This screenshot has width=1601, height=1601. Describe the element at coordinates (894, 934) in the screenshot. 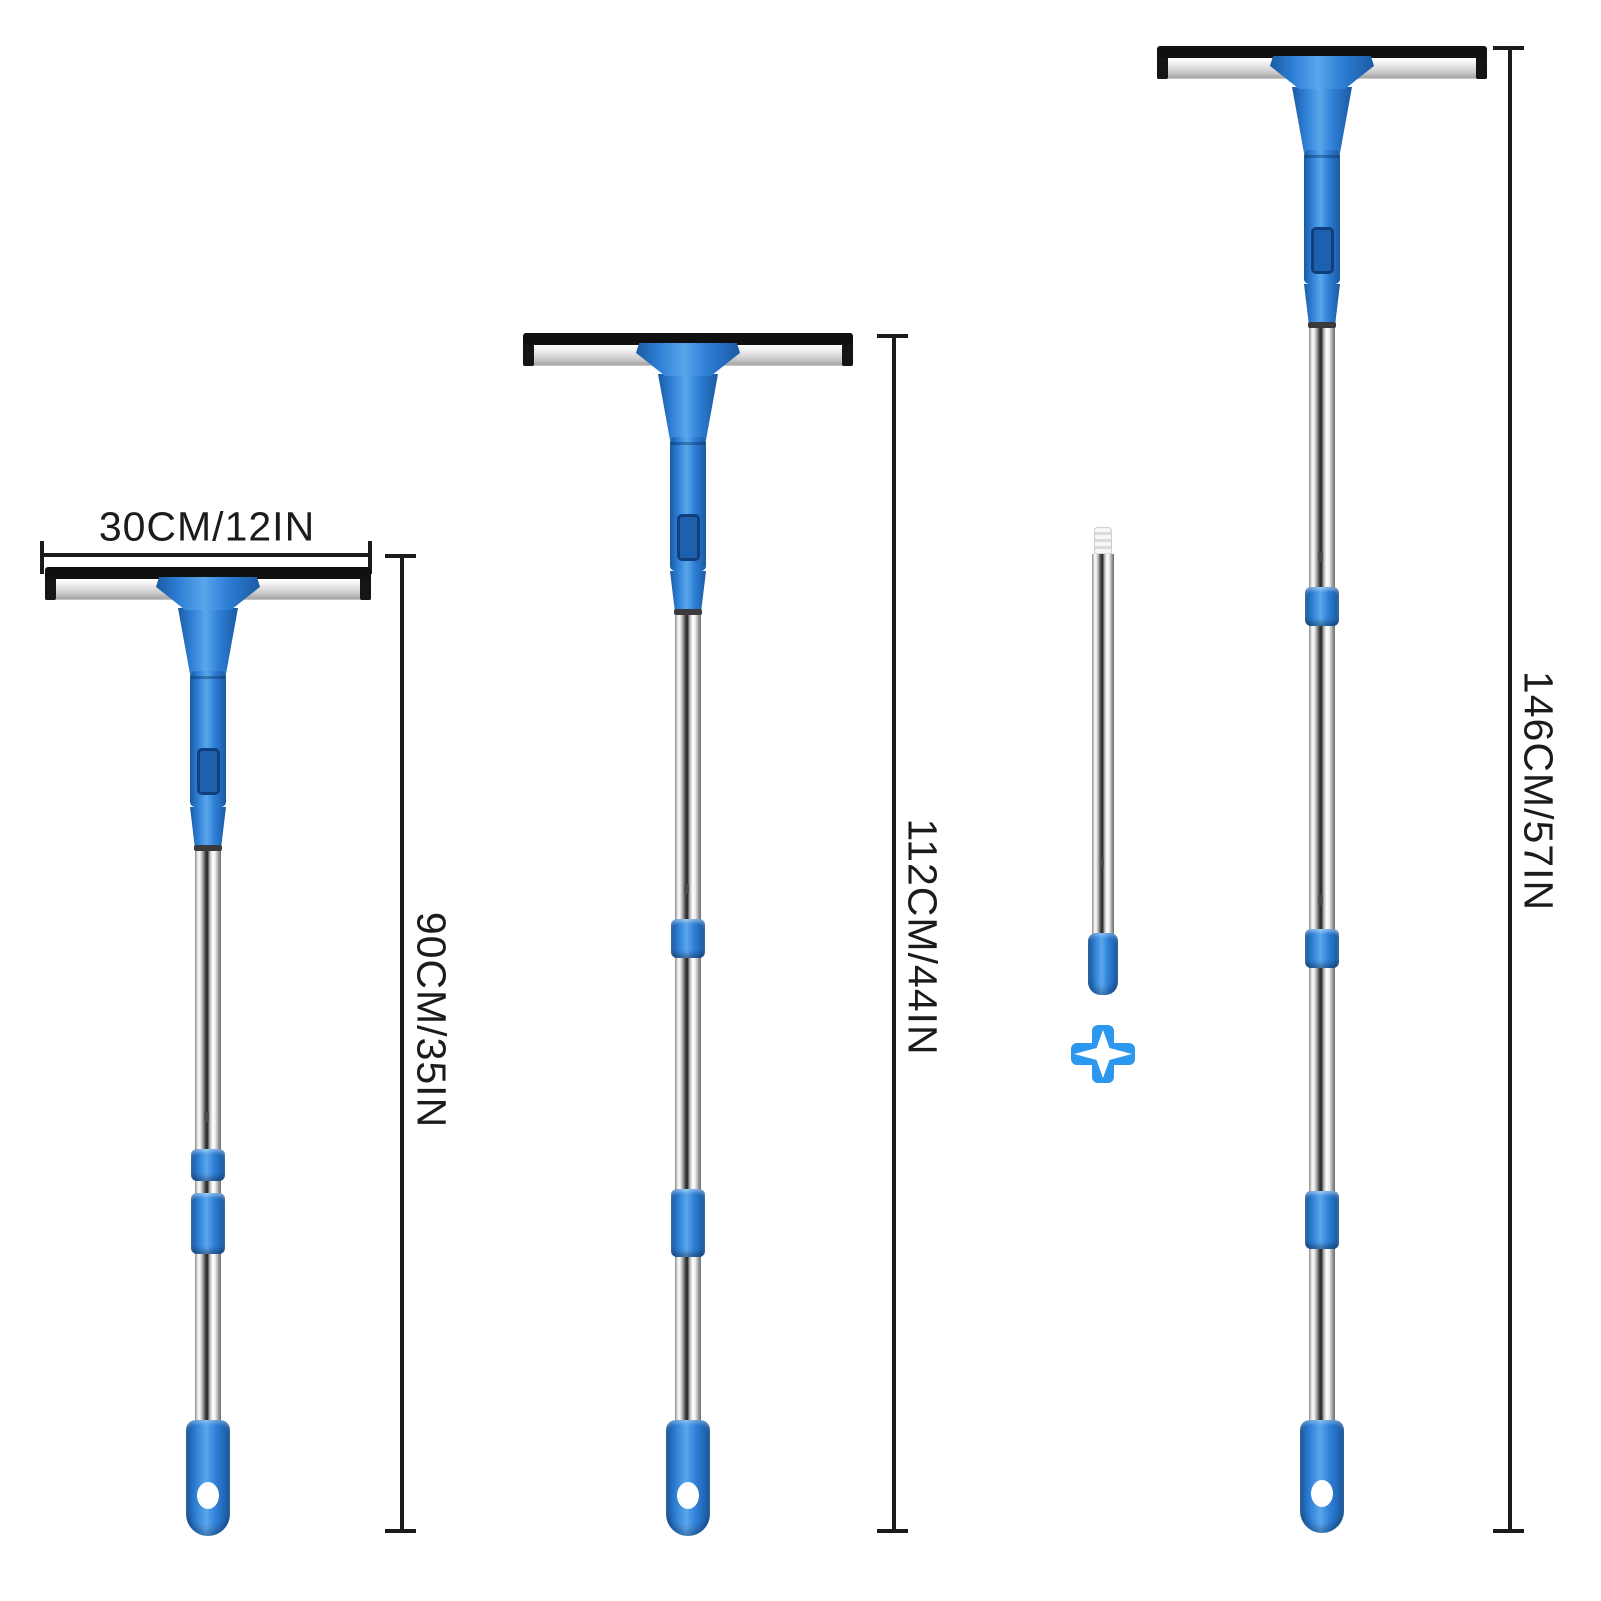

I see `height-dimension-line-medium` at that location.